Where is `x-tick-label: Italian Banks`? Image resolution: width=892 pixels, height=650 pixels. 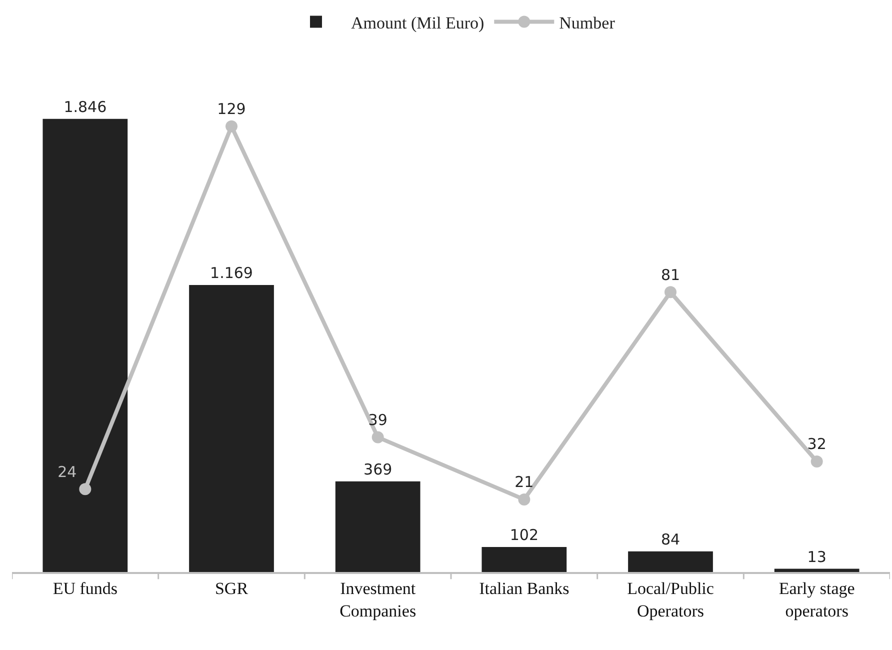
x-tick-label: Italian Banks is located at coordinates (524, 588).